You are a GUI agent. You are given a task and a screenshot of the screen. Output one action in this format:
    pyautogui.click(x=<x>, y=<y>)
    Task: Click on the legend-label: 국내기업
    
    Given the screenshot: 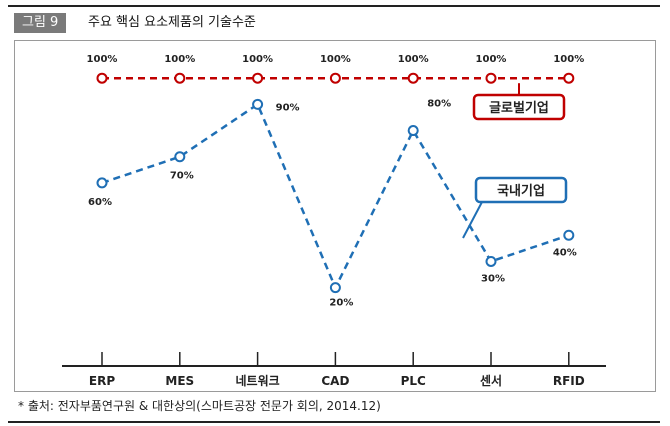 What is the action you would take?
    pyautogui.click(x=521, y=191)
    